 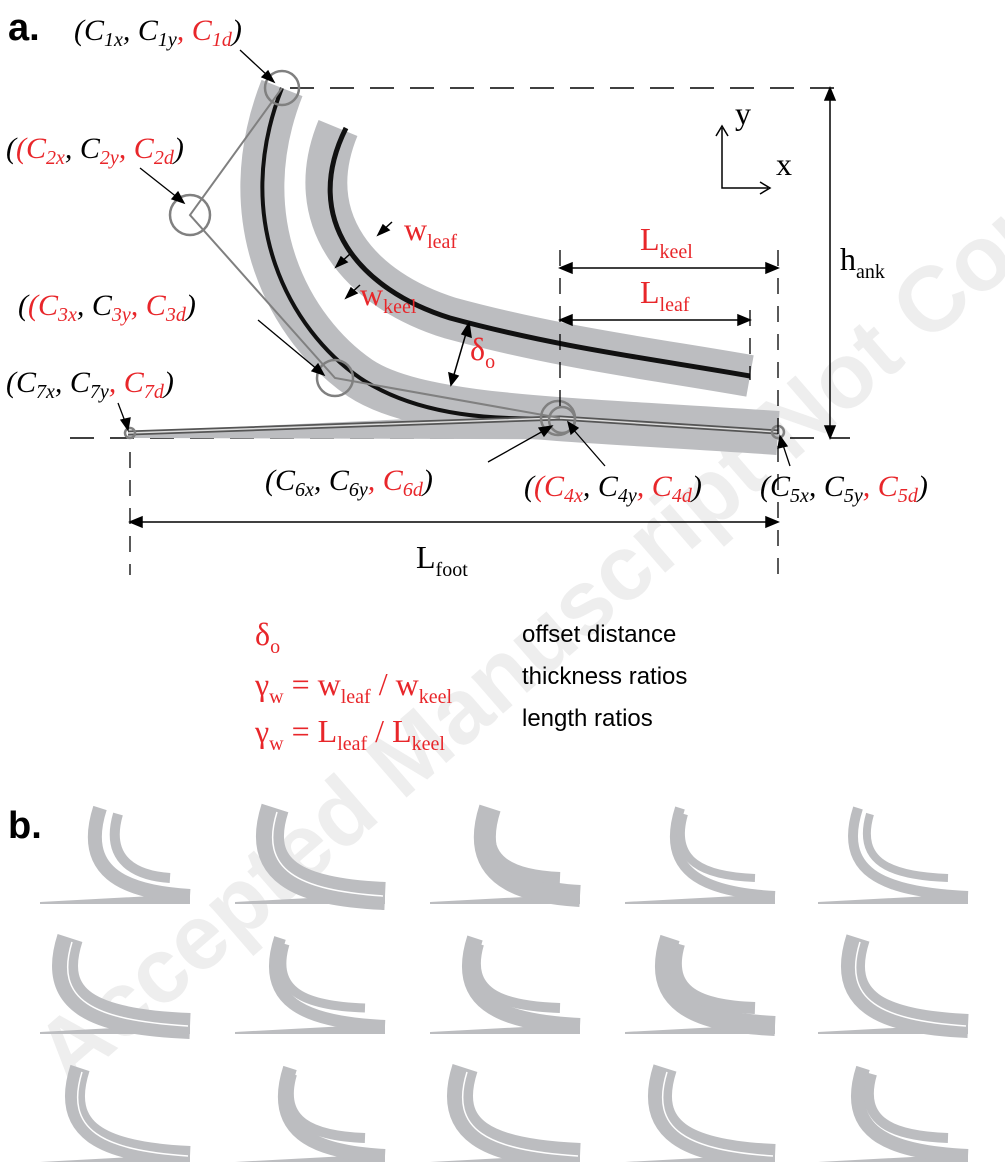 I want to click on legend-desc-thickness: thickness ratios, so click(x=604, y=676).